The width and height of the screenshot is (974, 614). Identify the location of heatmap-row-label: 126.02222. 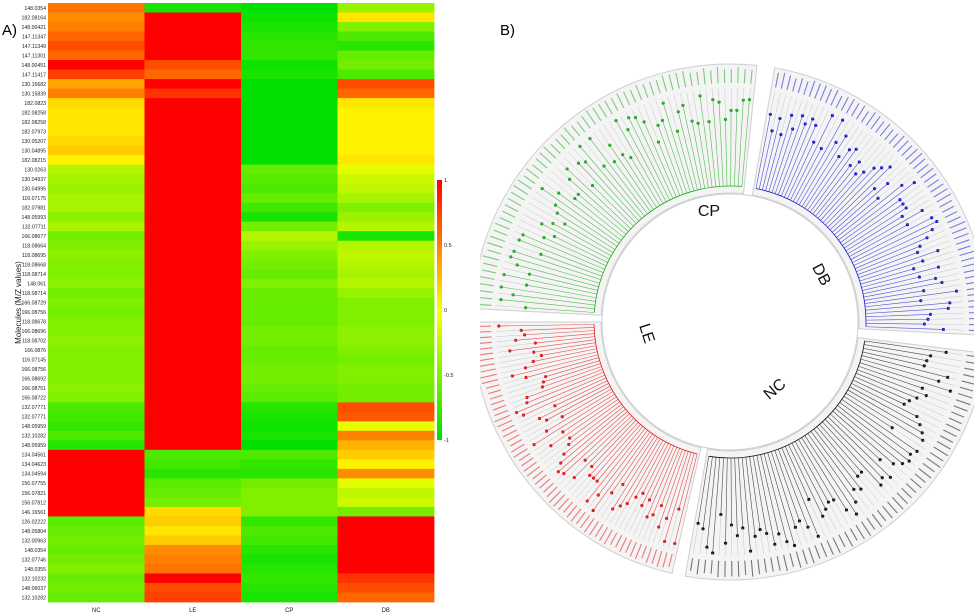
(33, 522).